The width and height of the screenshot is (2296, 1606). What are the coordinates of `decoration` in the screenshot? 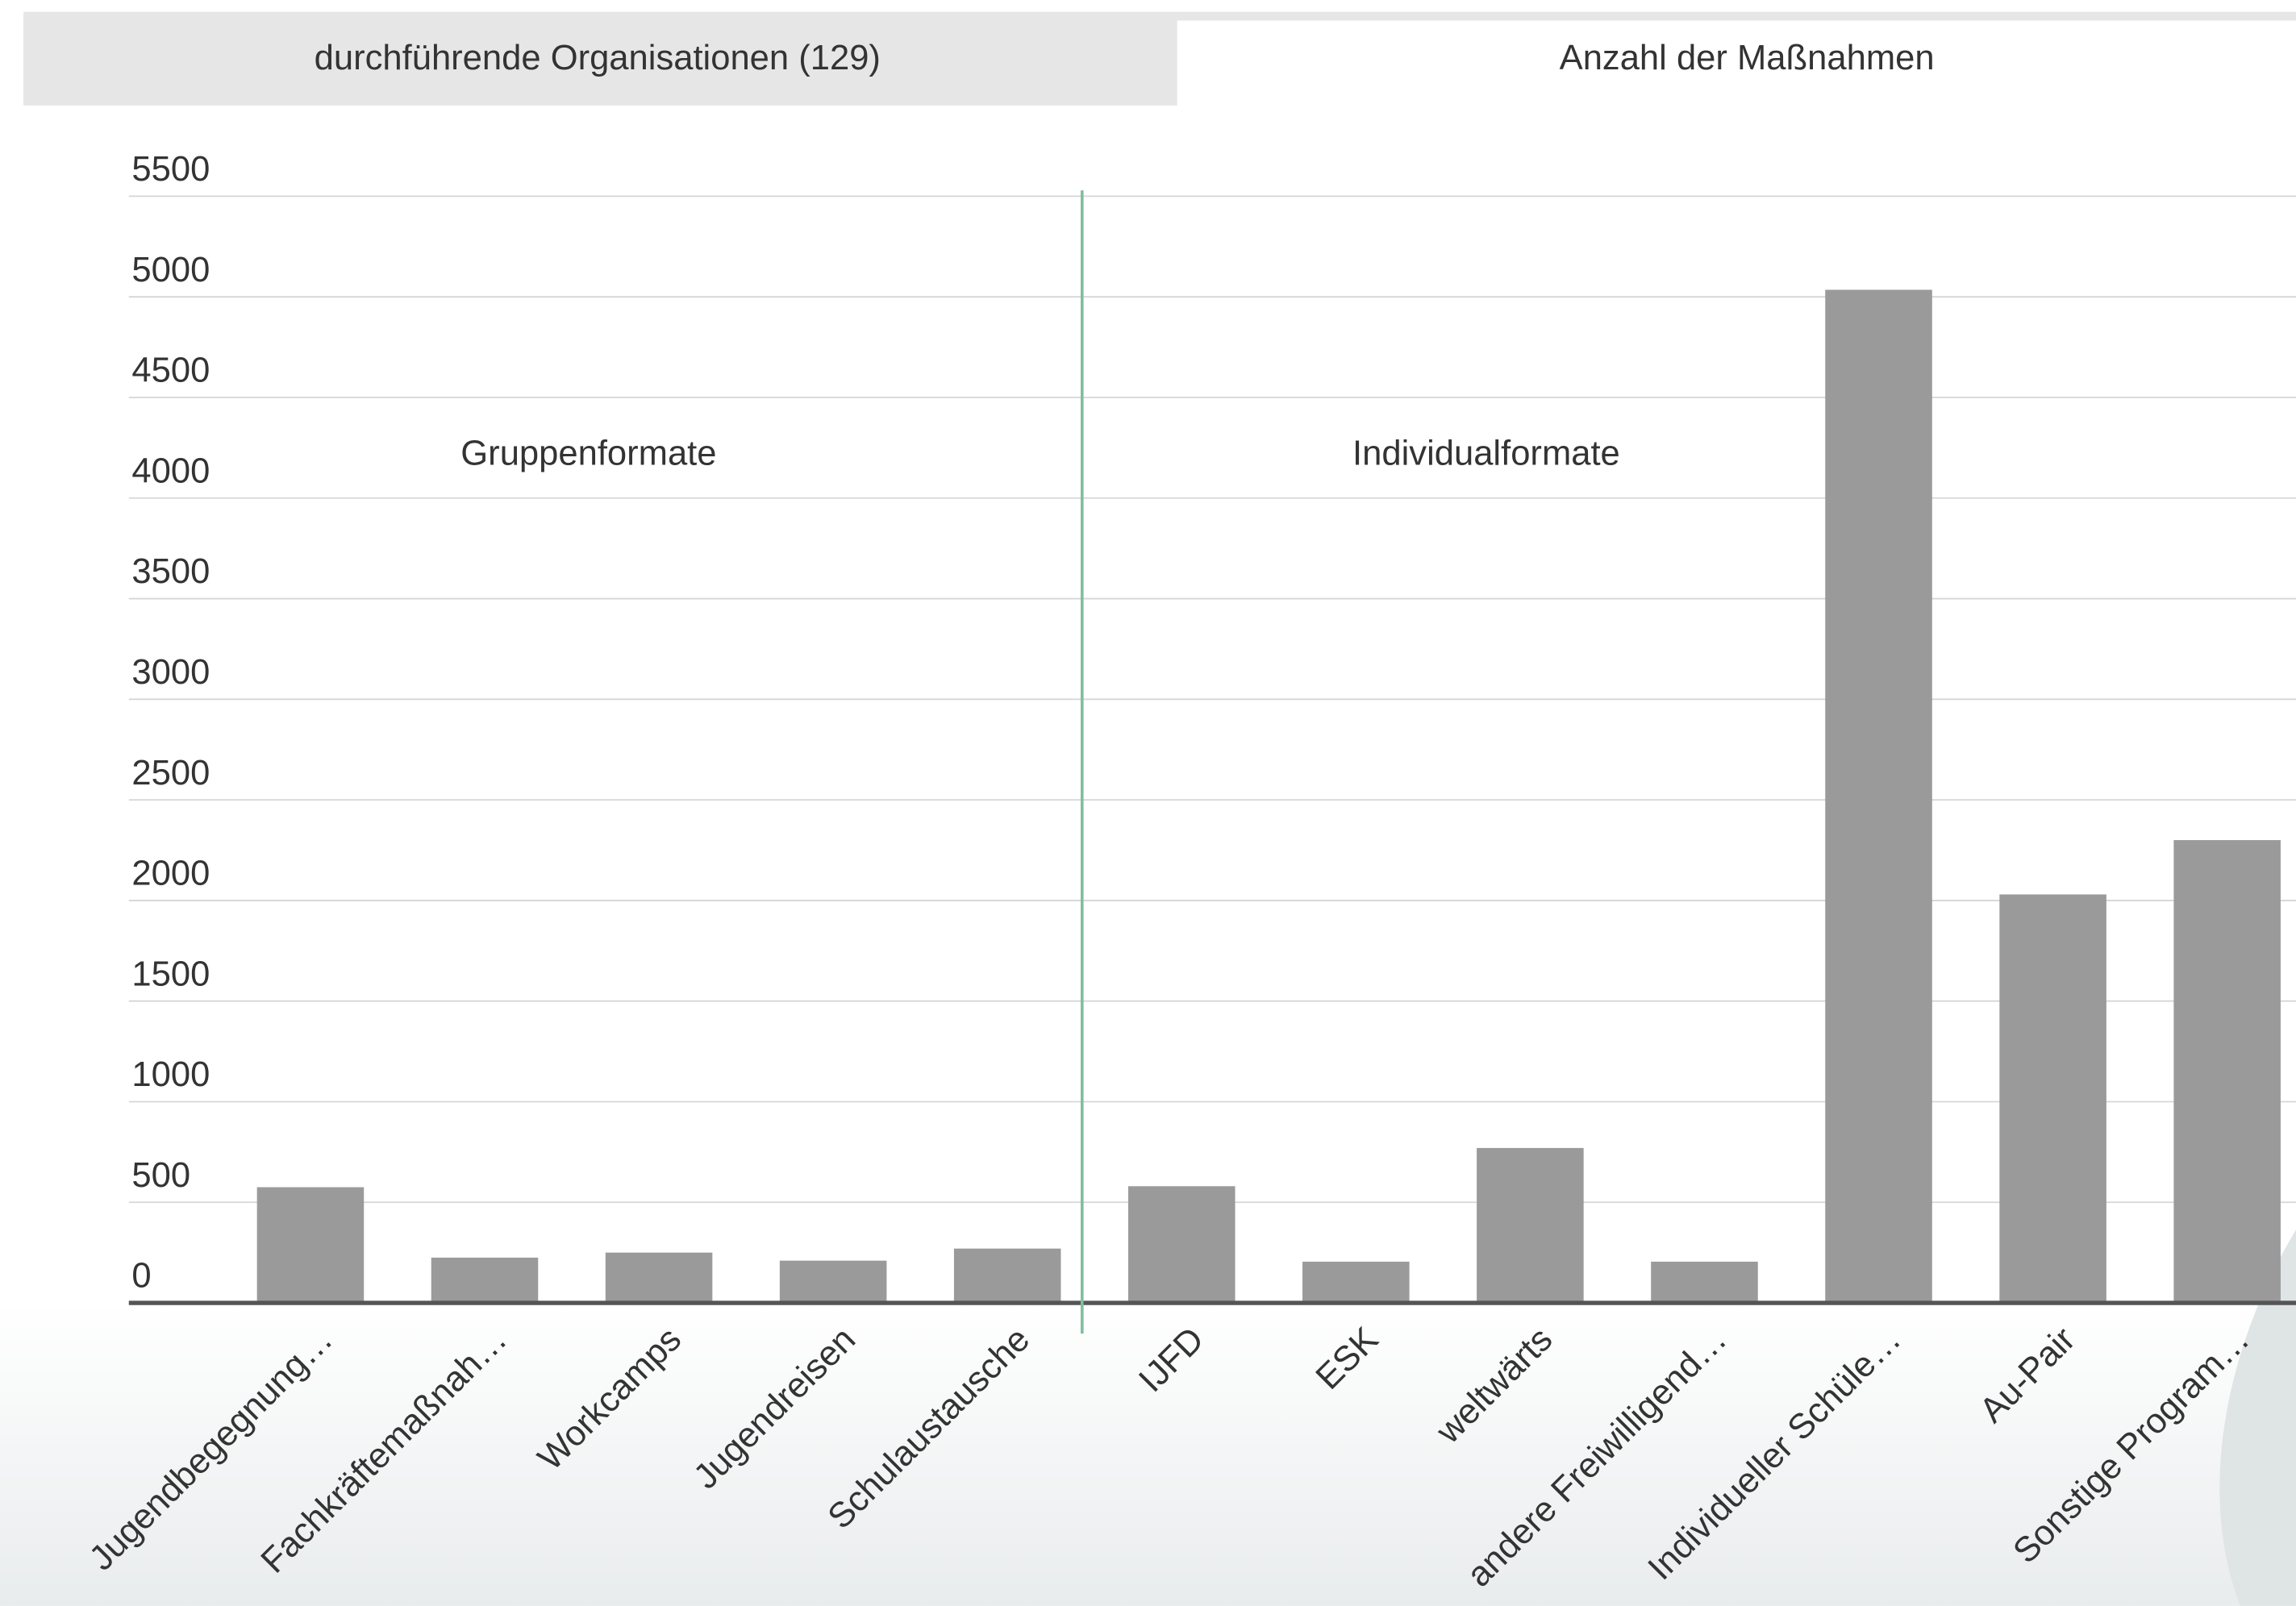 It's located at (2257, 1418).